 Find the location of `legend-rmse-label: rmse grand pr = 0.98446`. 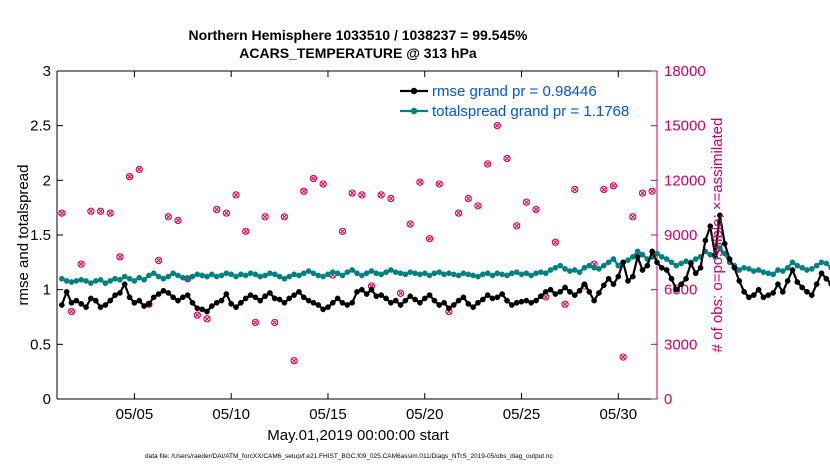

legend-rmse-label: rmse grand pr = 0.98446 is located at coordinates (514, 91).